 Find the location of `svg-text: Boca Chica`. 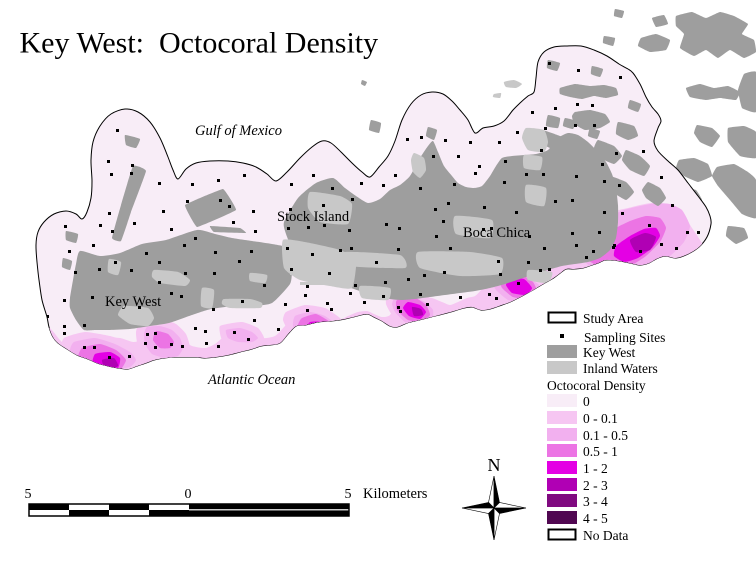

svg-text: Boca Chica is located at coordinates (497, 233).